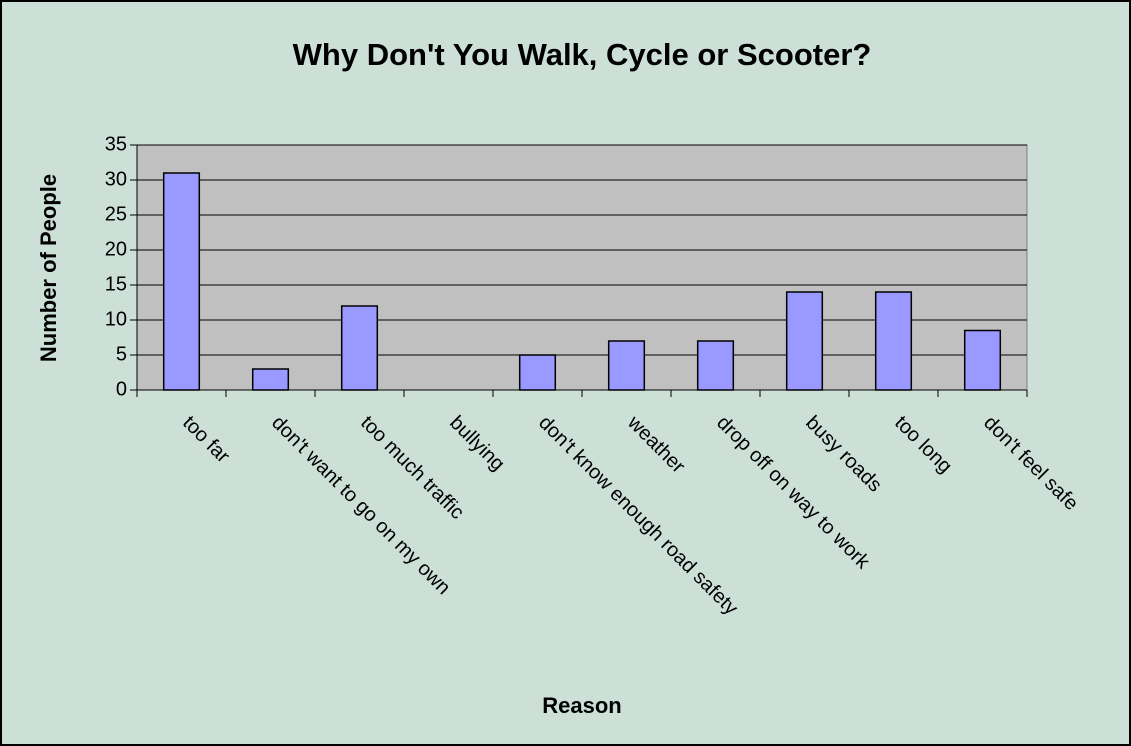 The height and width of the screenshot is (746, 1131). Describe the element at coordinates (116, 249) in the screenshot. I see `y-tick-label: 20` at that location.